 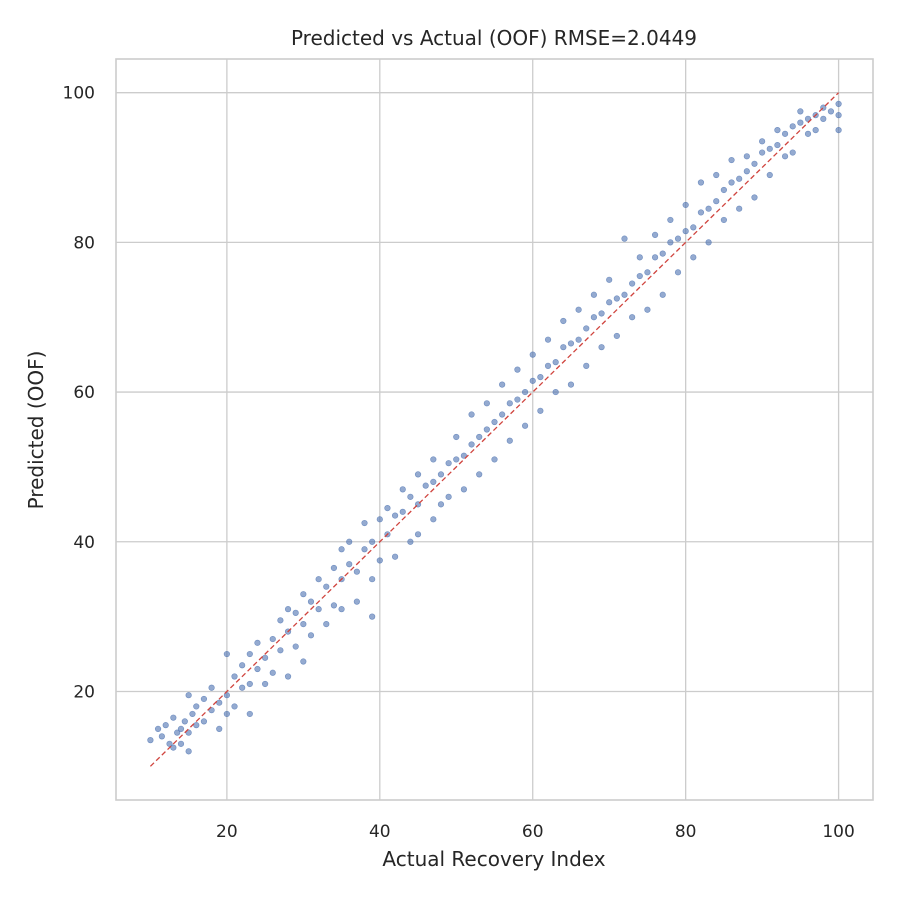 What do you see at coordinates (84, 543) in the screenshot?
I see `y-tick-label: 40` at bounding box center [84, 543].